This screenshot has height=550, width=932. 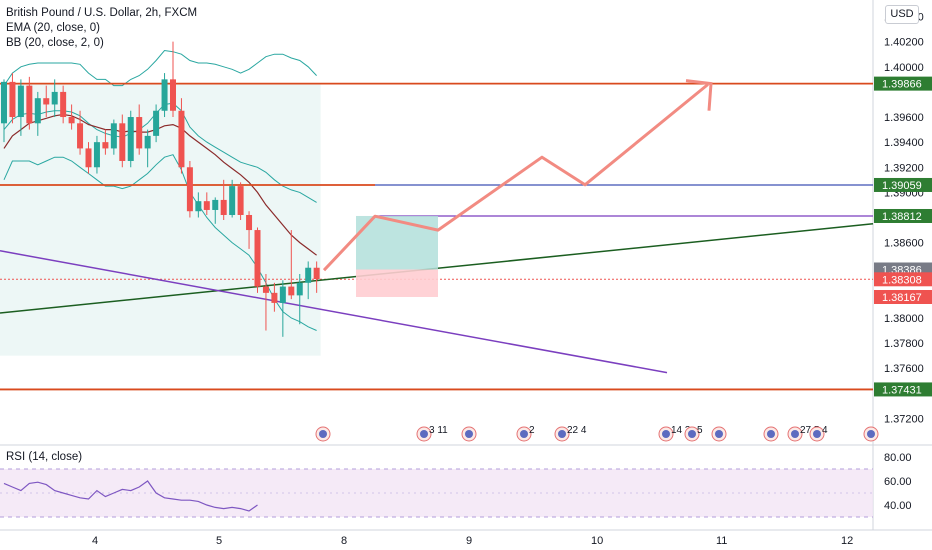 I want to click on y-tick-label: 1.38000, so click(x=904, y=319).